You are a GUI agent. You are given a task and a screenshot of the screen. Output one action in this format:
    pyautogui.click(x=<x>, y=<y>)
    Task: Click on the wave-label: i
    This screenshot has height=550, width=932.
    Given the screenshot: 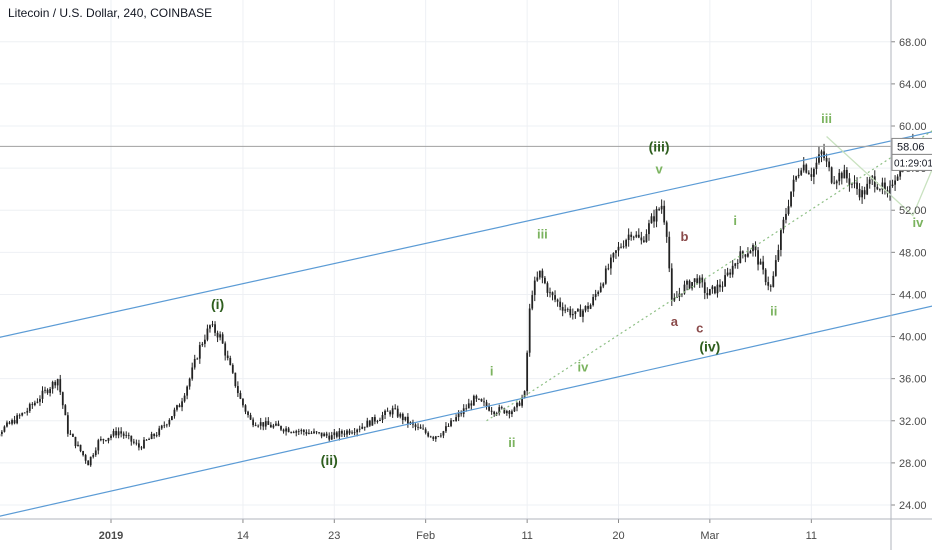 What is the action you would take?
    pyautogui.click(x=735, y=220)
    